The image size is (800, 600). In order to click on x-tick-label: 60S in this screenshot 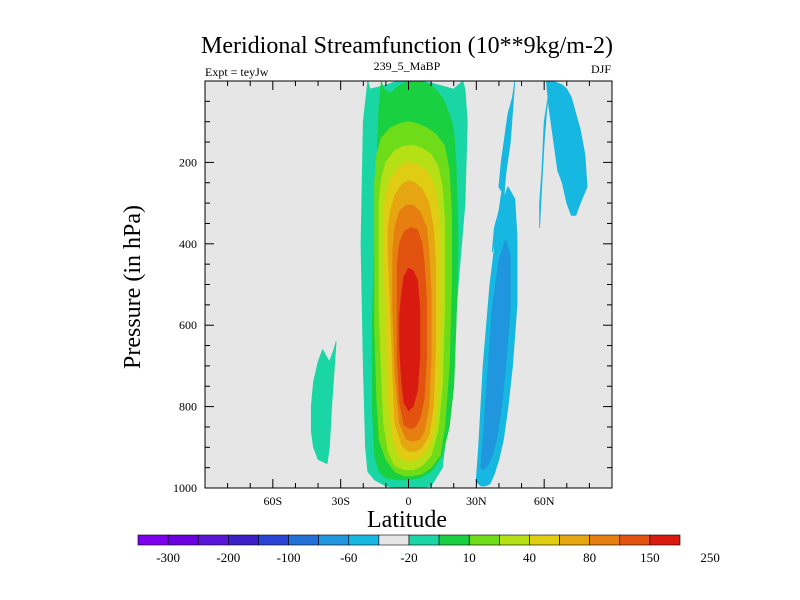, I will do `click(272, 501)`.